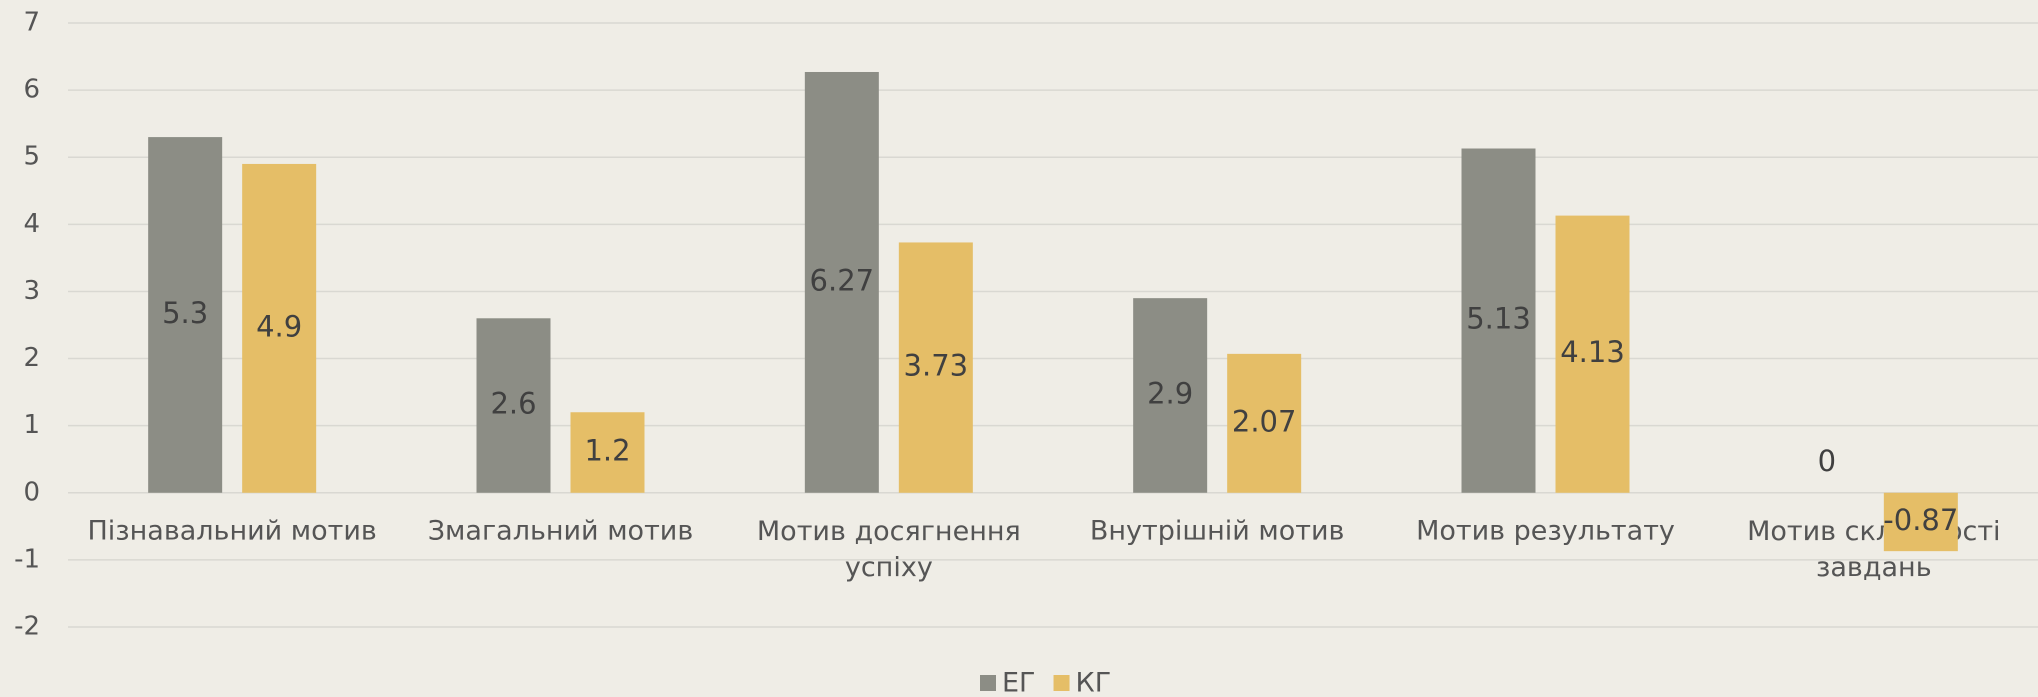  What do you see at coordinates (889, 530) in the screenshot?
I see `x-tick-label-line: Мотив досягнення` at bounding box center [889, 530].